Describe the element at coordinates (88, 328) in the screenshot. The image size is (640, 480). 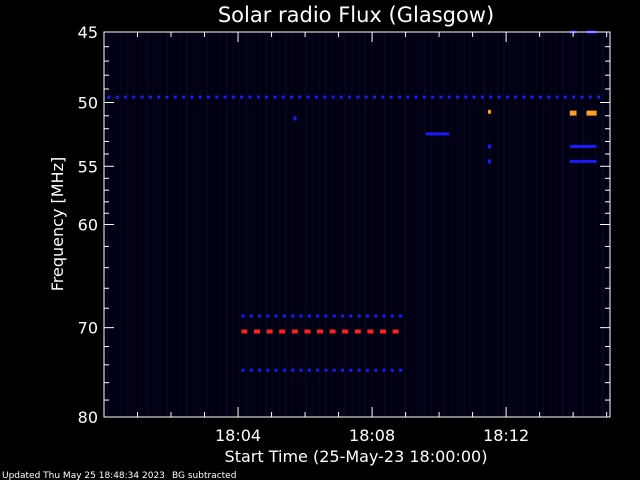
I see `y-tick-label: 70` at that location.